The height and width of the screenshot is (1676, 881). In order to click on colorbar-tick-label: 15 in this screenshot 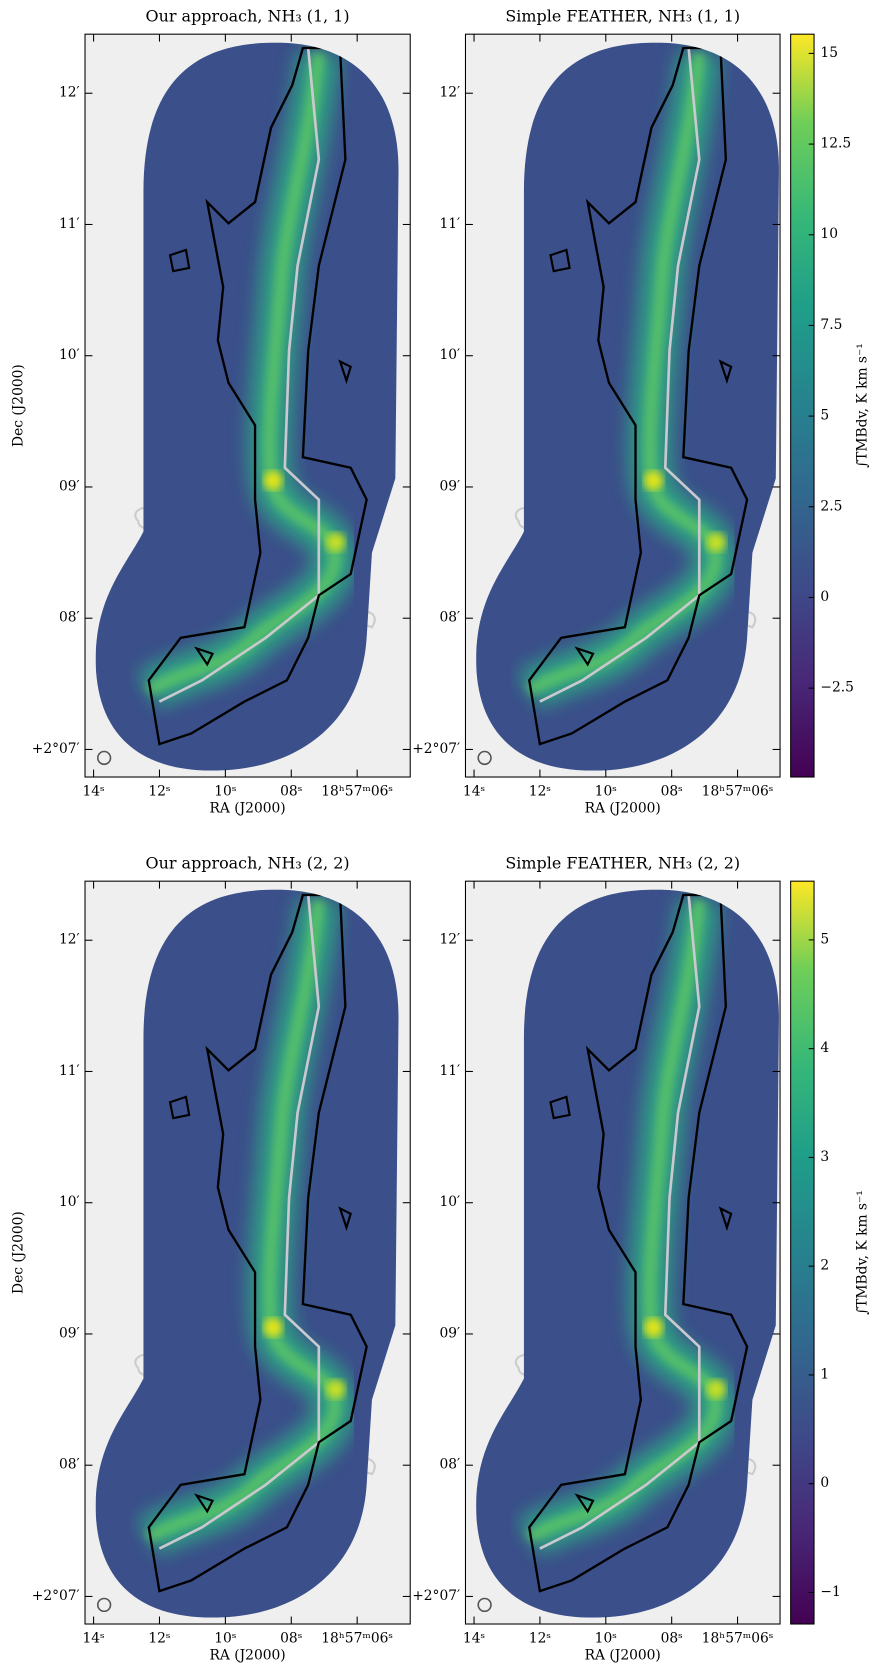, I will do `click(829, 53)`.